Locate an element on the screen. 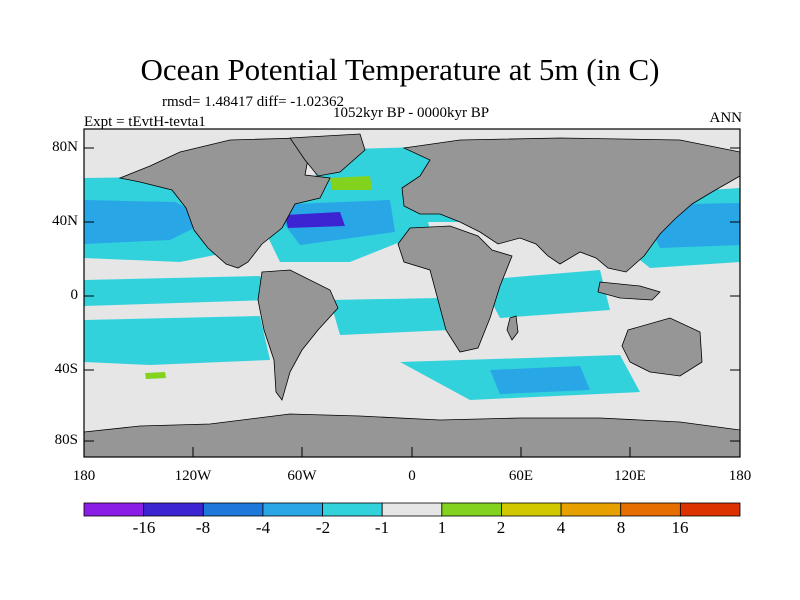  colorbar is located at coordinates (412, 509).